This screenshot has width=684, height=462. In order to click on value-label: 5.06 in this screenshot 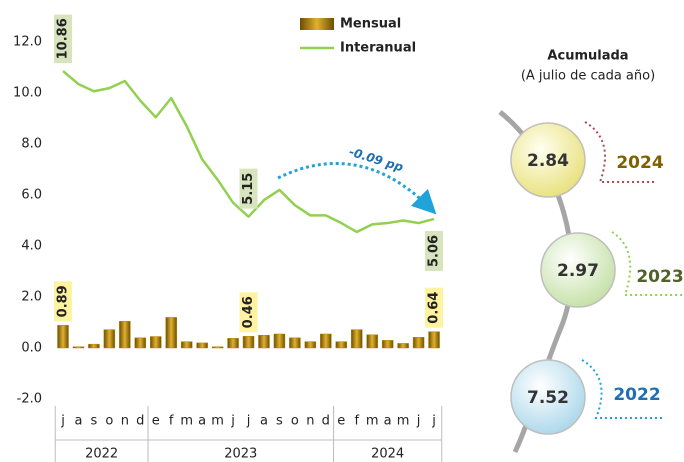, I will do `click(434, 251)`.